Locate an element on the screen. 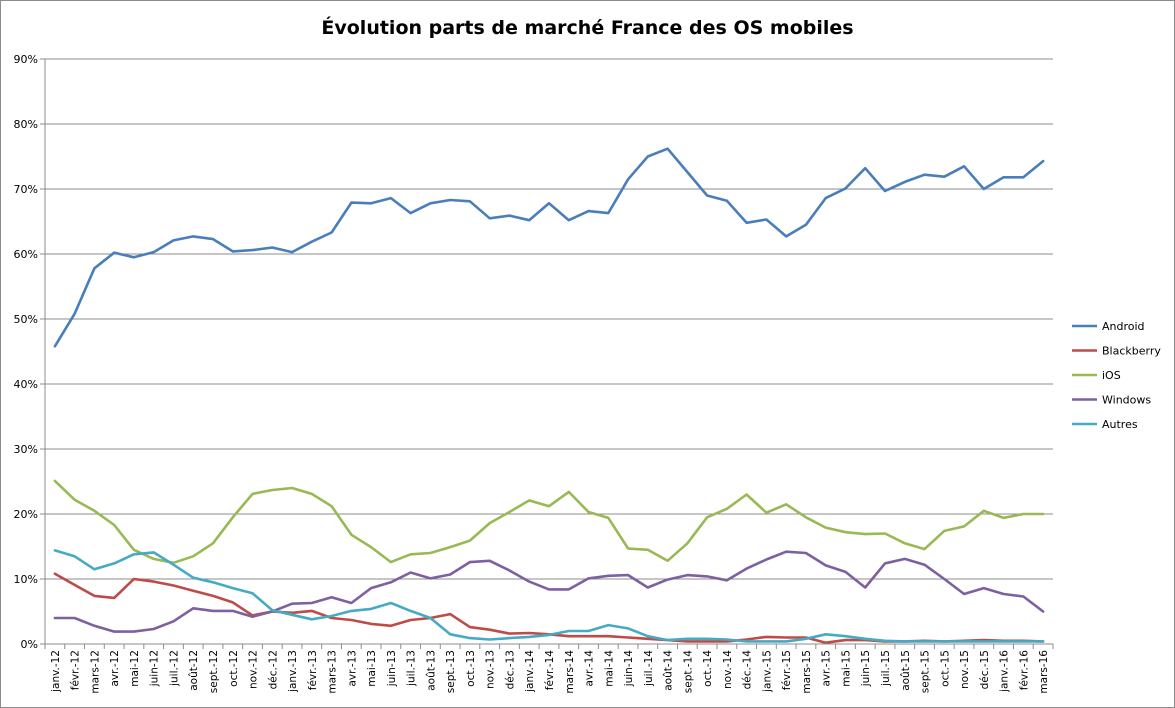  x-tick-label: oct.-14 is located at coordinates (708, 668).